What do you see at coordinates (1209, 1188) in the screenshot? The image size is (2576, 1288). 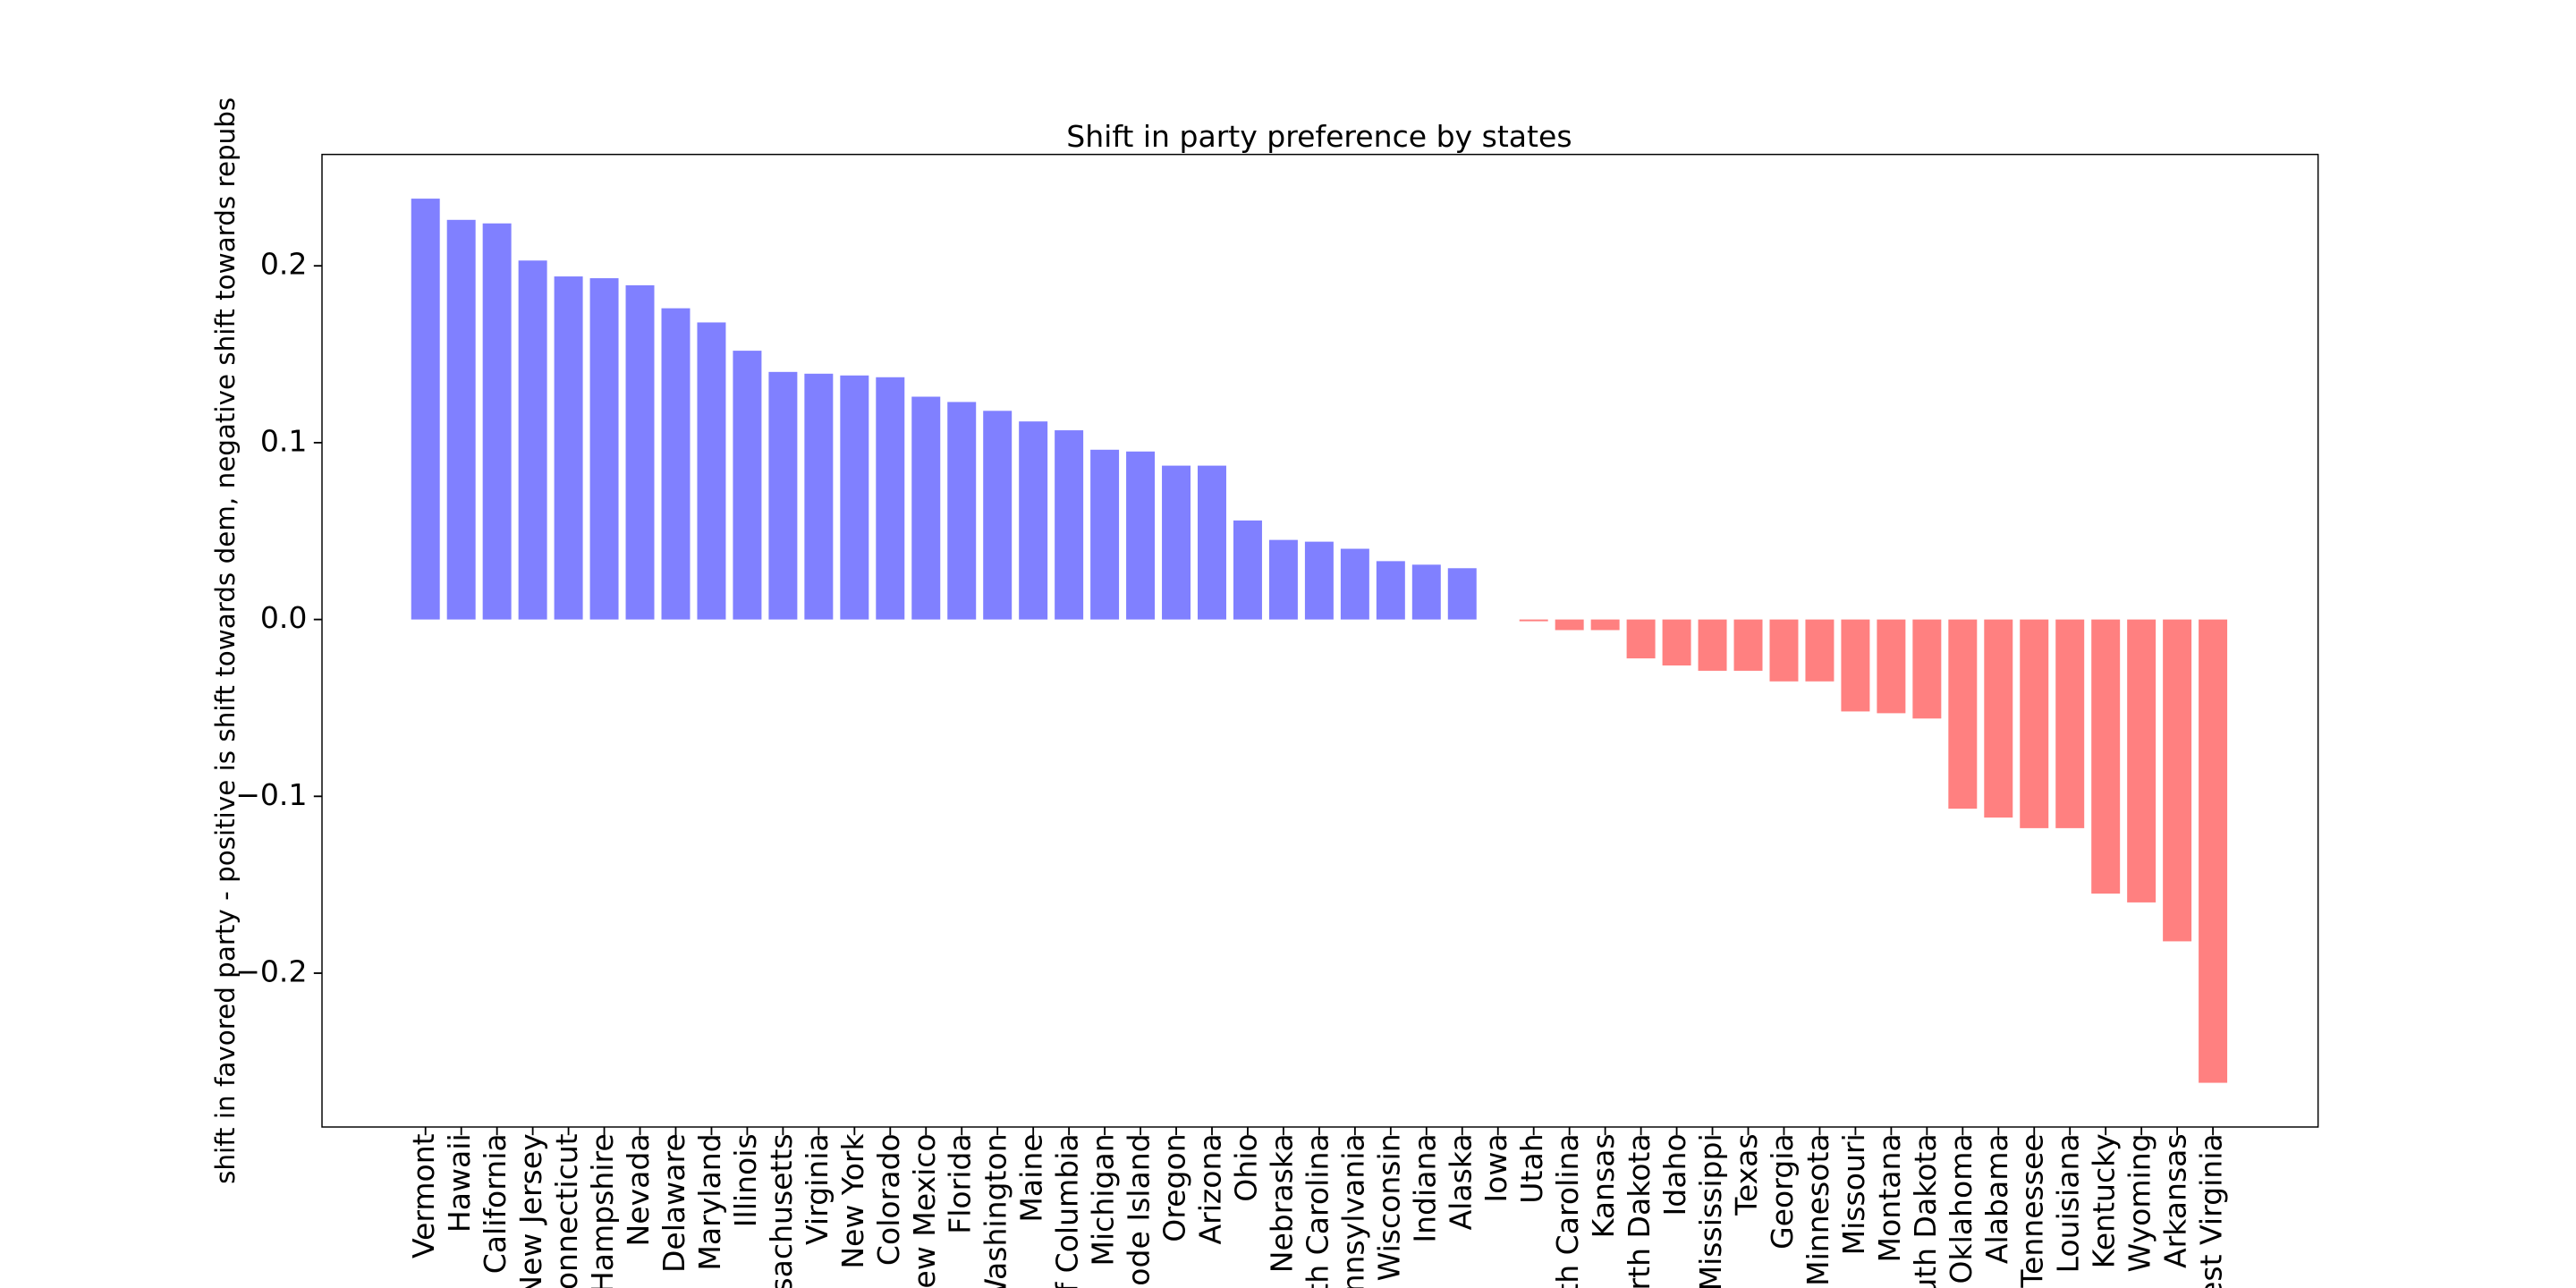 I see `x-tick-label: Arizona` at bounding box center [1209, 1188].